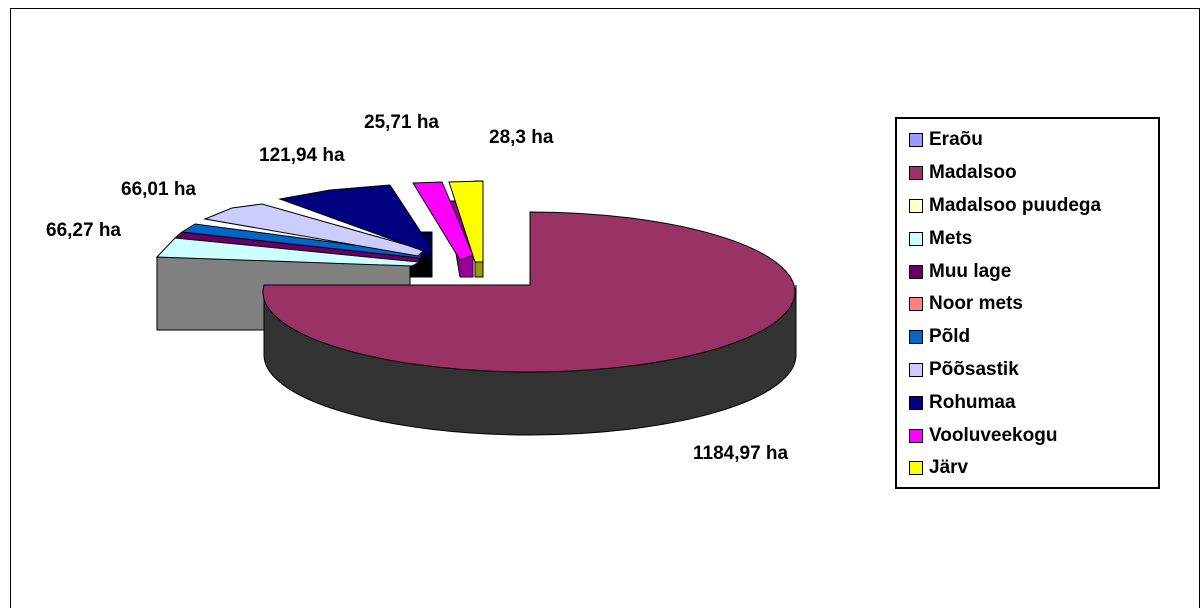 The width and height of the screenshot is (1203, 608). I want to click on legend-item: Mets, so click(1033, 238).